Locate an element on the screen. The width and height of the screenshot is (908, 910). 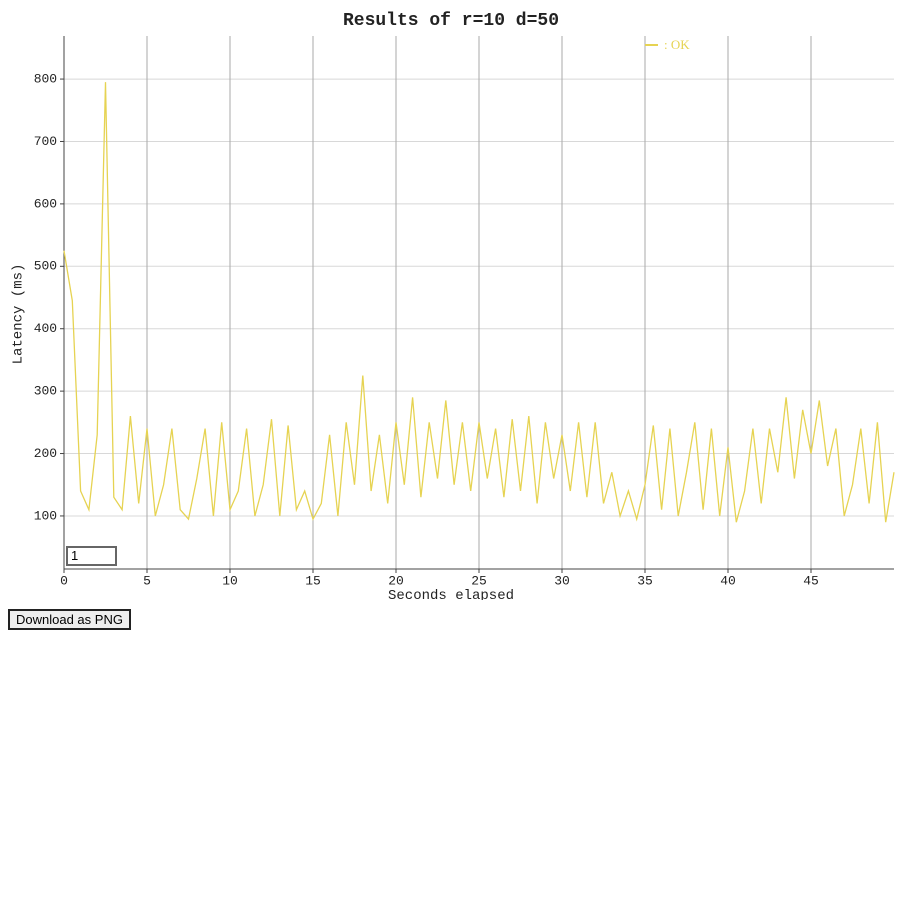
x-tick-label: 10 is located at coordinates (230, 580).